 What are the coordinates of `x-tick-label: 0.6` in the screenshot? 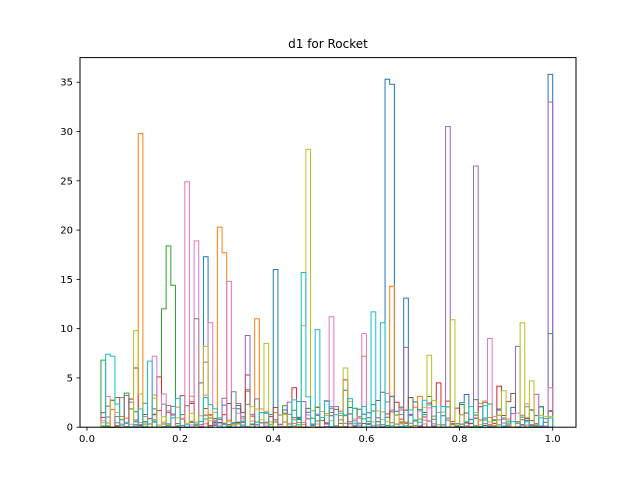 It's located at (366, 439).